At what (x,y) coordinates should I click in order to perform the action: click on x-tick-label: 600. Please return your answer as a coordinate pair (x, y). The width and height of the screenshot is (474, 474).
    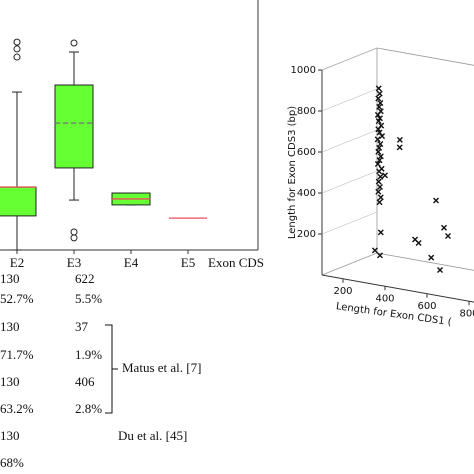
    Looking at the image, I should click on (426, 306).